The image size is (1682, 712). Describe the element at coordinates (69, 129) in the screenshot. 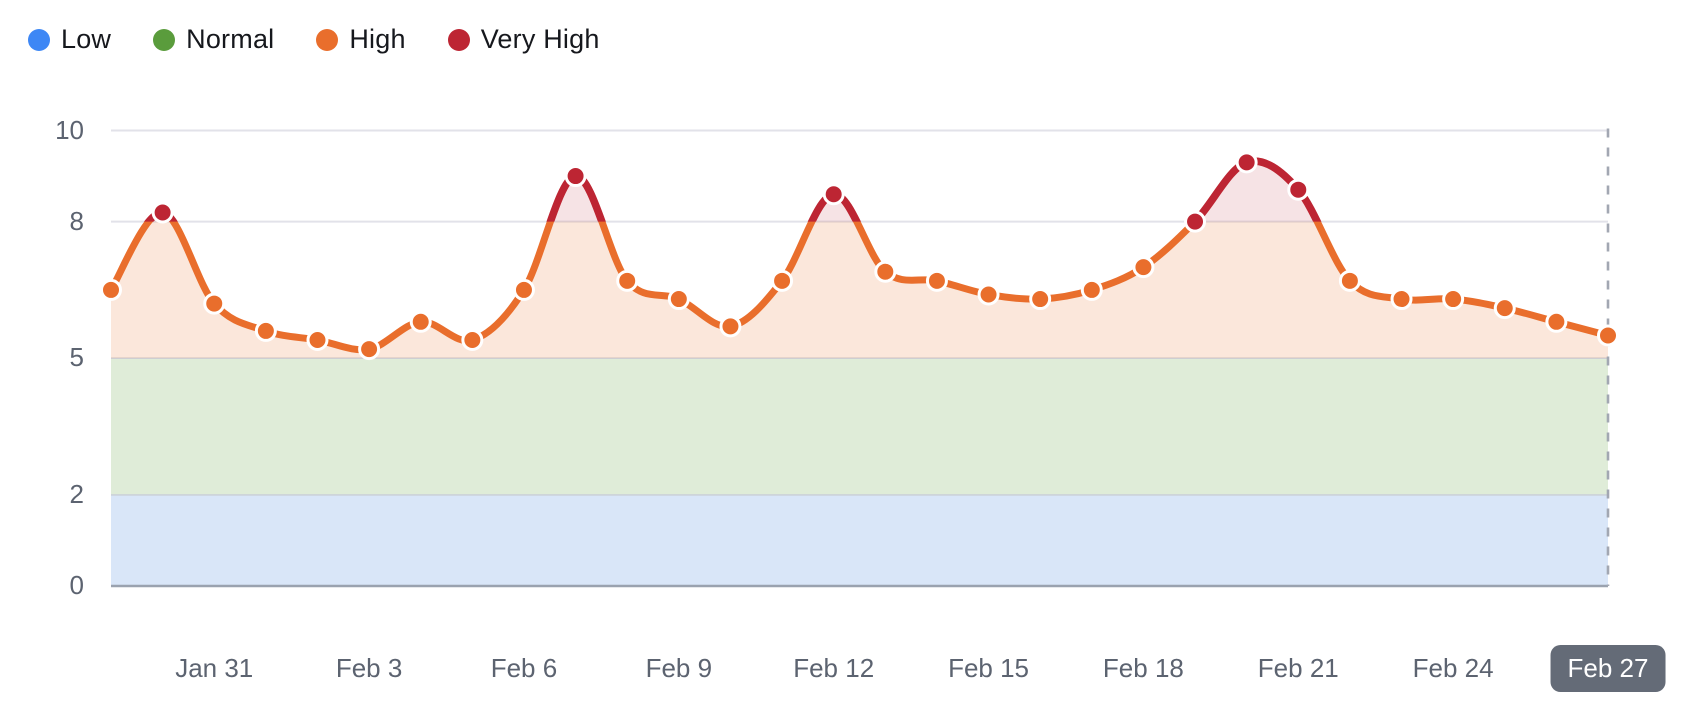

I see `y-tick-label: 10` at that location.